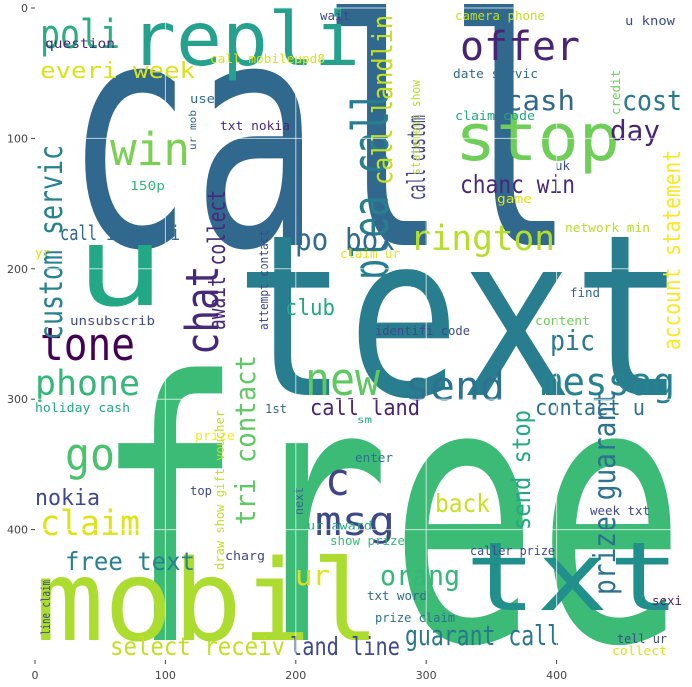  Describe the element at coordinates (276, 409) in the screenshot. I see `word: 1st` at that location.